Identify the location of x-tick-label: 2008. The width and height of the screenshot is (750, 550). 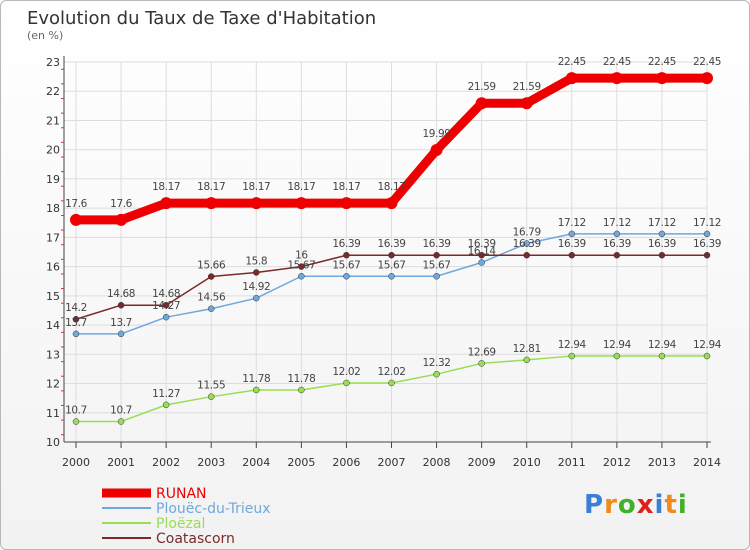
(437, 462).